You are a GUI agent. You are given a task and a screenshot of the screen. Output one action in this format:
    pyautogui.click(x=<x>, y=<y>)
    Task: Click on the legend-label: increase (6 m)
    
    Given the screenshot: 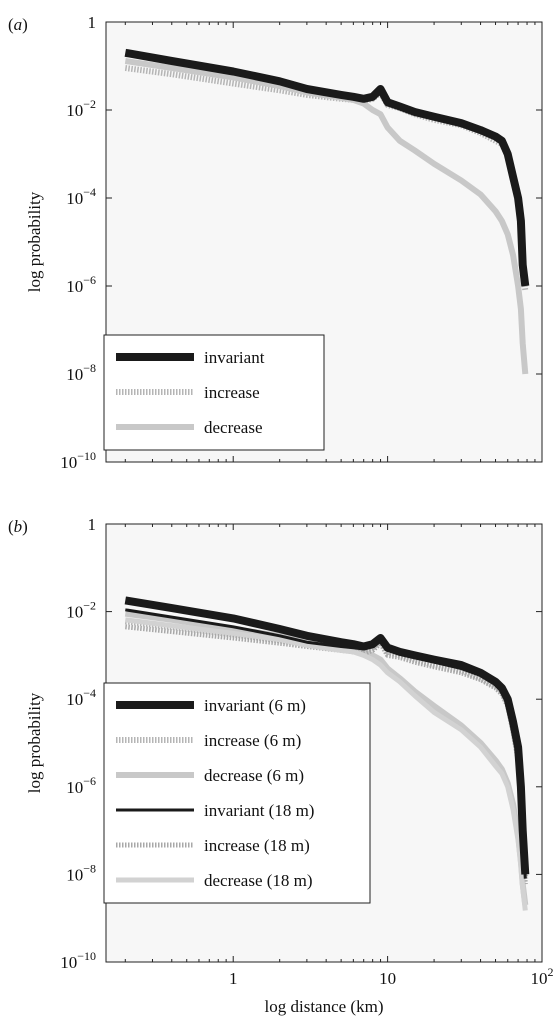 What is the action you would take?
    pyautogui.click(x=252, y=740)
    